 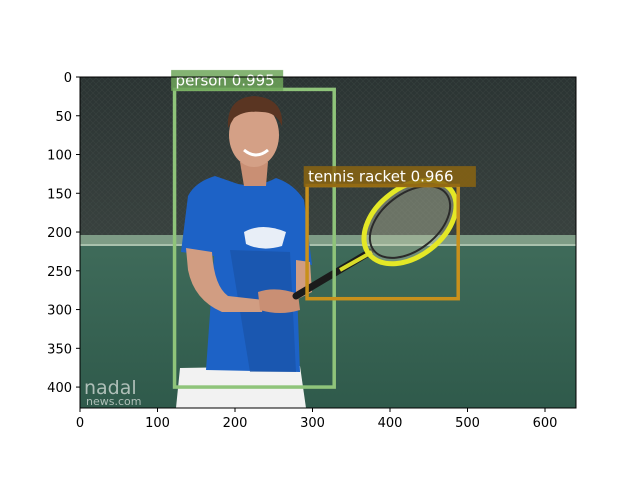 What do you see at coordinates (157, 423) in the screenshot?
I see `x-tick-label: 100` at bounding box center [157, 423].